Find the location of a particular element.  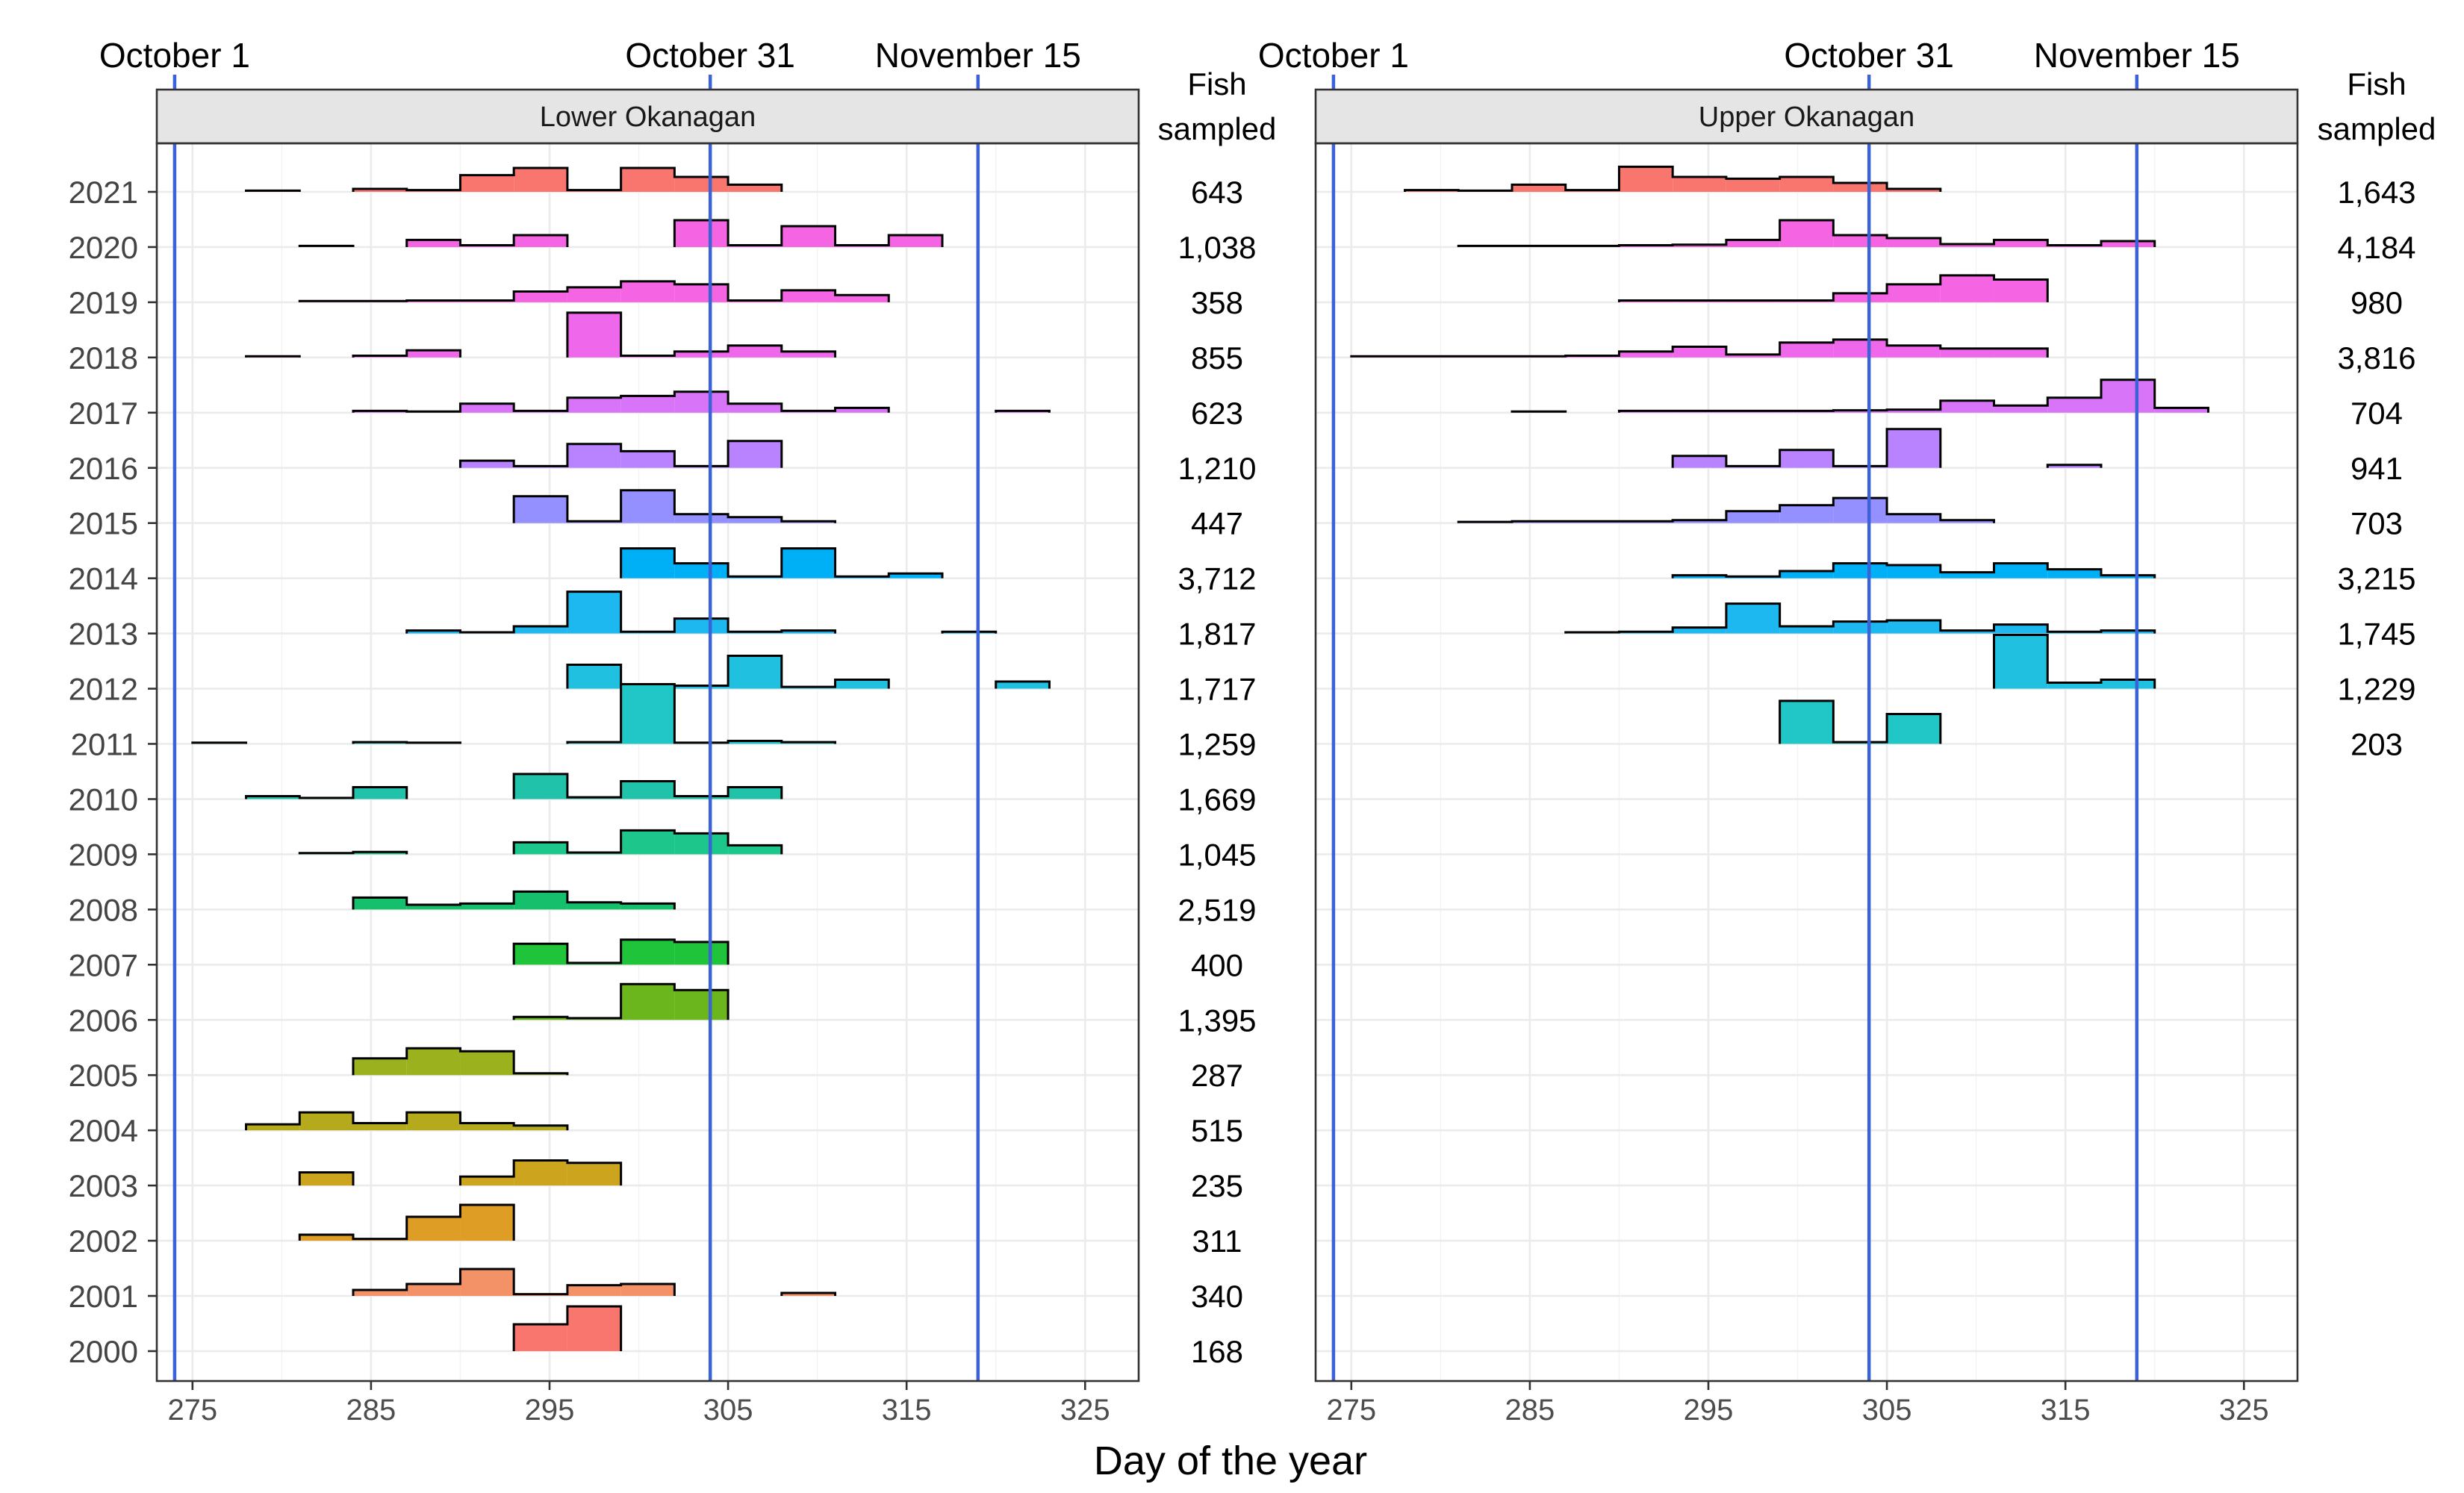

fish-sampled-count: 941 is located at coordinates (2377, 469).